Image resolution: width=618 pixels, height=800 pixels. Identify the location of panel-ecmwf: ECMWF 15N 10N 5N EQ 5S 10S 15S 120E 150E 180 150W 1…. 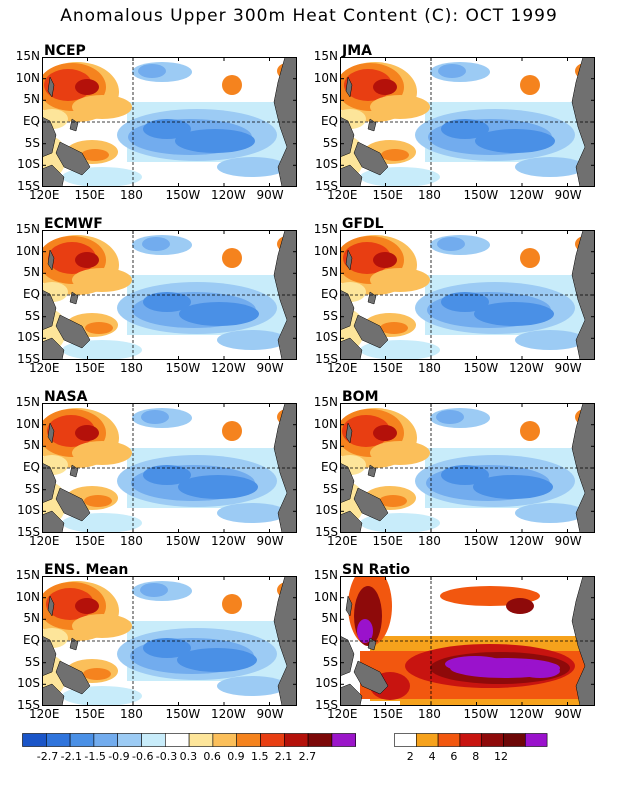
(178, 302).